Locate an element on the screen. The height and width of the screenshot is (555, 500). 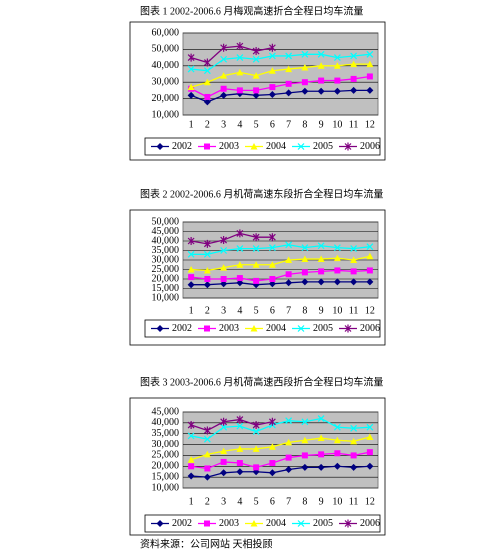
x-tick-label: 10 is located at coordinates (337, 310).